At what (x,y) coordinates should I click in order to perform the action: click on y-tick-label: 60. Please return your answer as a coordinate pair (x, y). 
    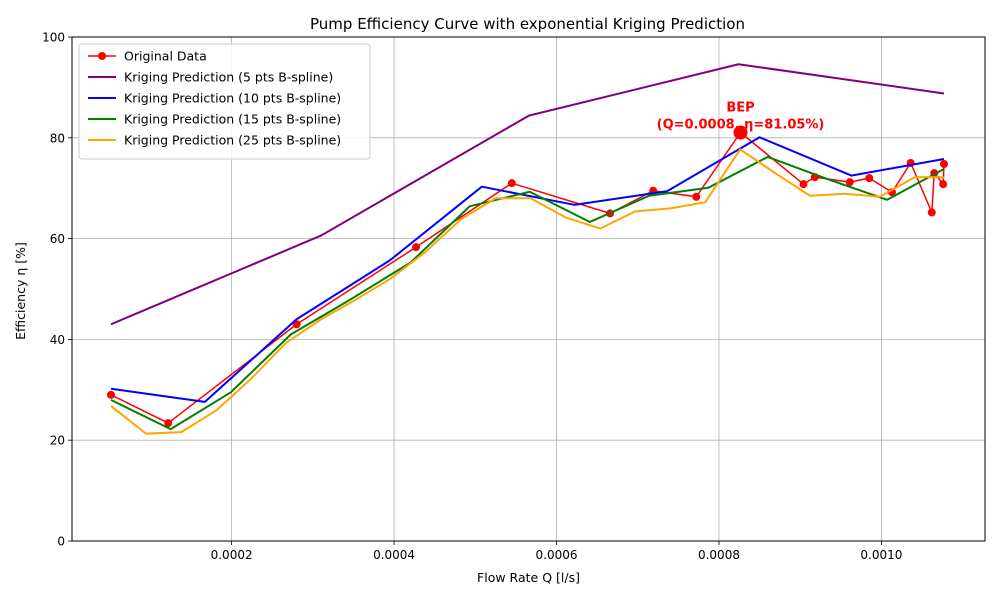
    Looking at the image, I should click on (57, 239).